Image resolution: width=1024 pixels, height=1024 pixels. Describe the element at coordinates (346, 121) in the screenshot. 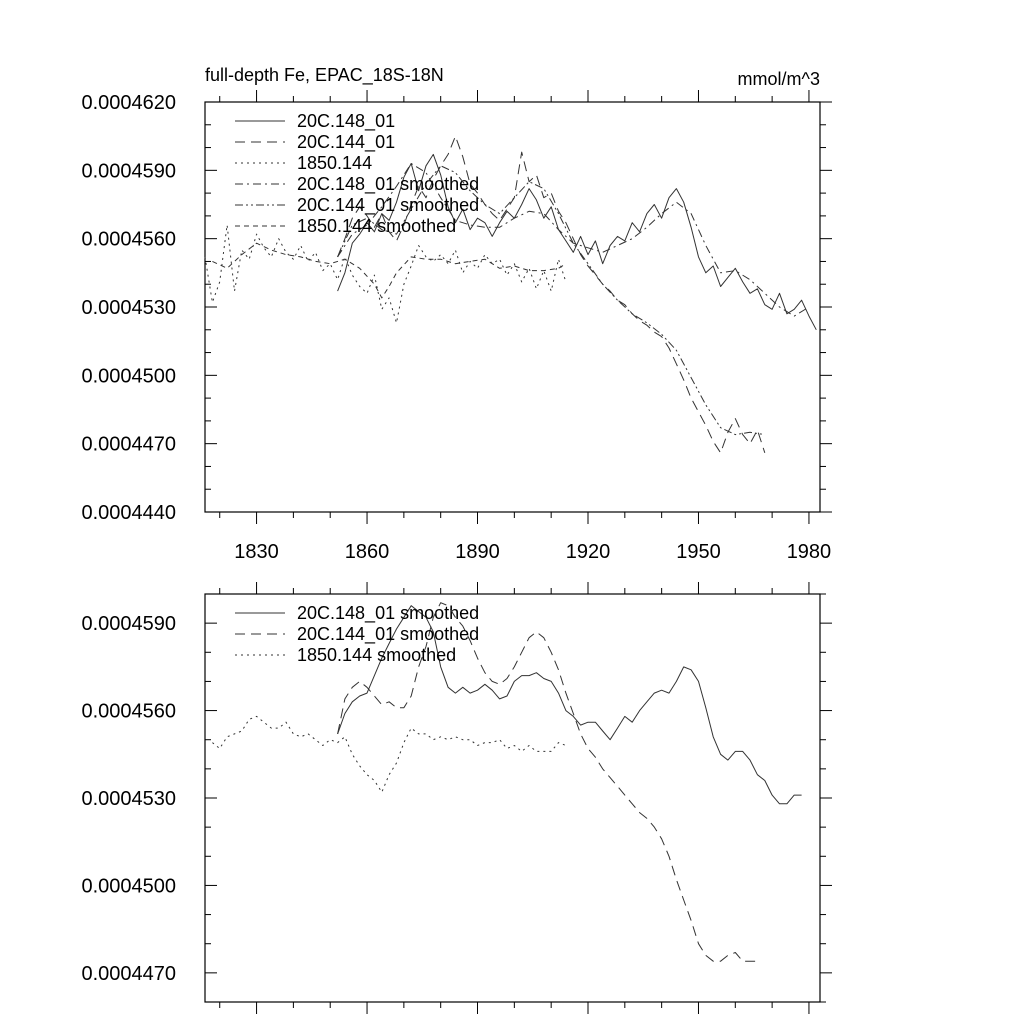

I see `legend-label: 20C.148_01` at that location.